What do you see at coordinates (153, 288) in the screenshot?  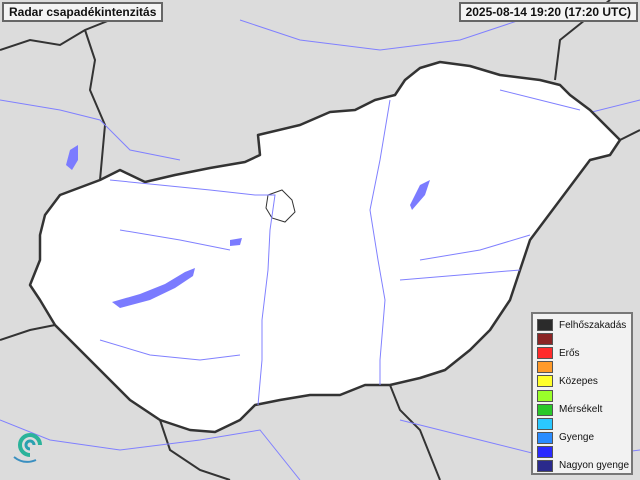 I see `lake-balaton` at bounding box center [153, 288].